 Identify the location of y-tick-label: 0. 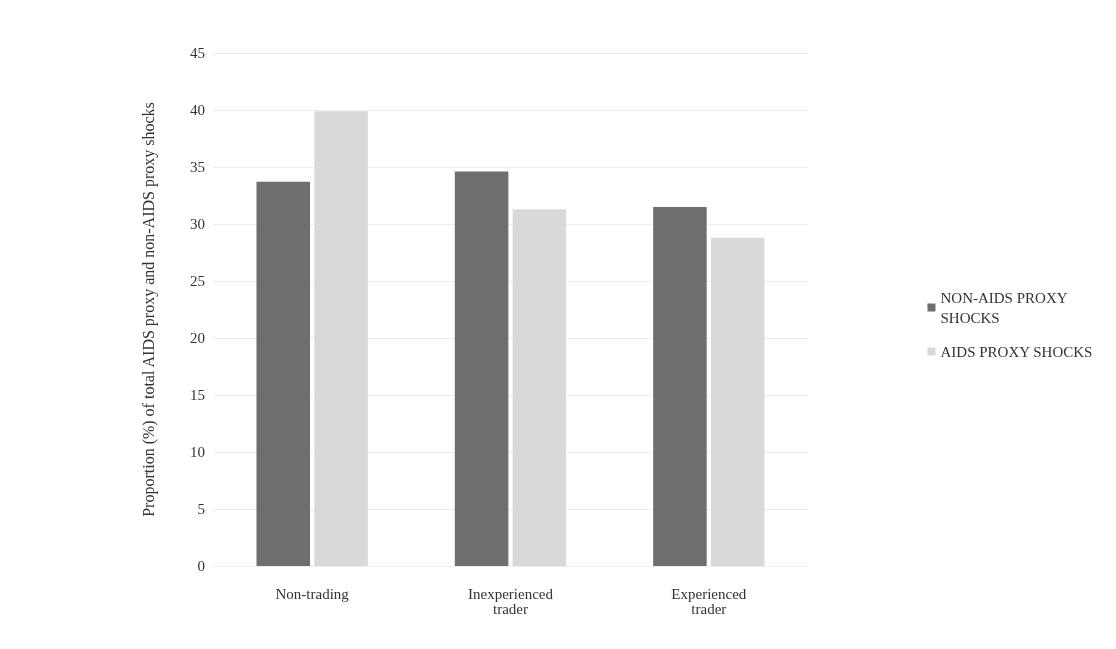
(201, 566).